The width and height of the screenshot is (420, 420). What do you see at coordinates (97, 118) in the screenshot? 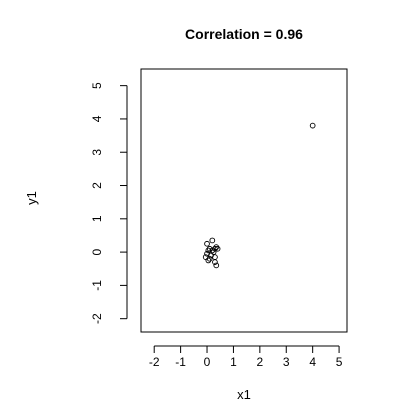
I see `y-tick-label: 4` at bounding box center [97, 118].